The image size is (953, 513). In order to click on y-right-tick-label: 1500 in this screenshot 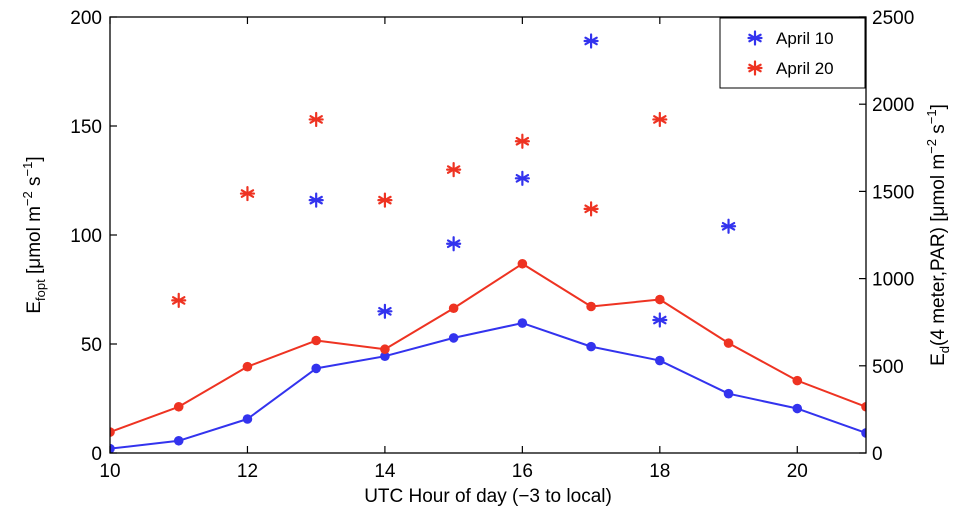, I will do `click(893, 192)`.